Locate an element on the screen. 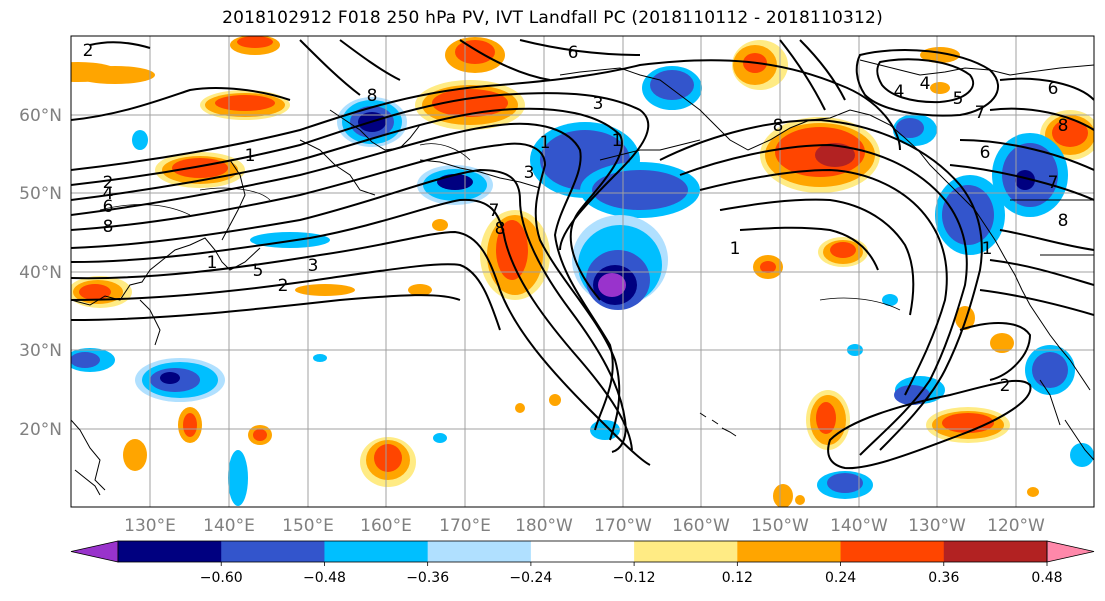 The height and width of the screenshot is (601, 1105). lon-label: 140°E is located at coordinates (229, 526).